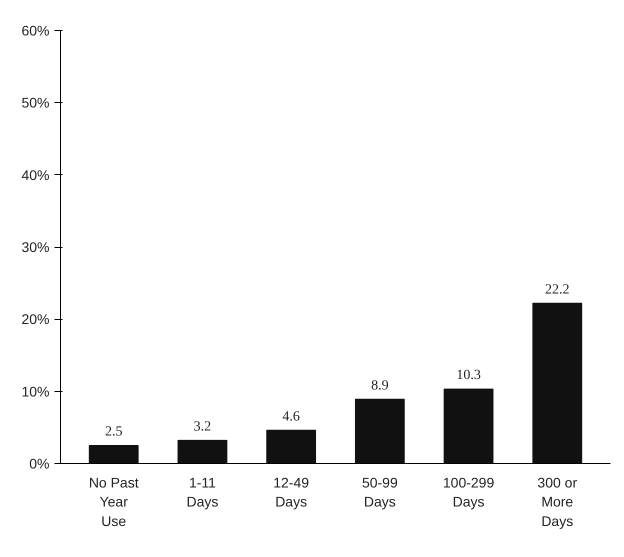 Image resolution: width=624 pixels, height=557 pixels. Describe the element at coordinates (468, 492) in the screenshot. I see `x-tick-label: 100-299 Days` at that location.